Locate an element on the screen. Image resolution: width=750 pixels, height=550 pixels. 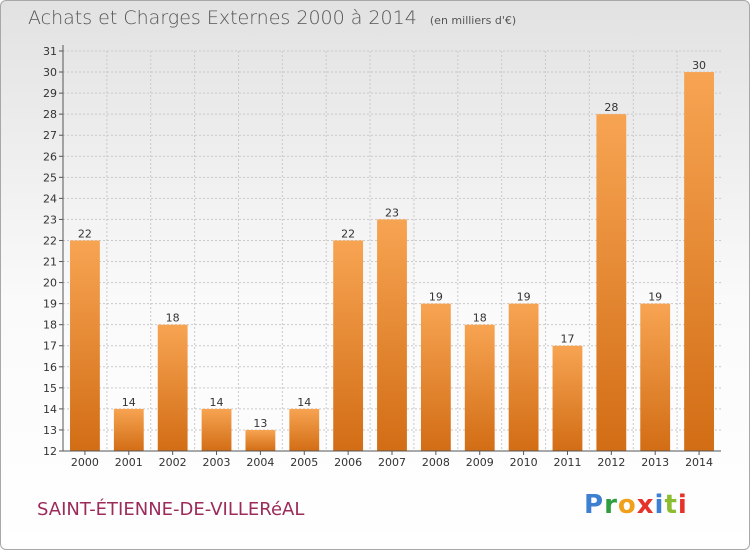
y-tick-label: 18 is located at coordinates (50, 325).